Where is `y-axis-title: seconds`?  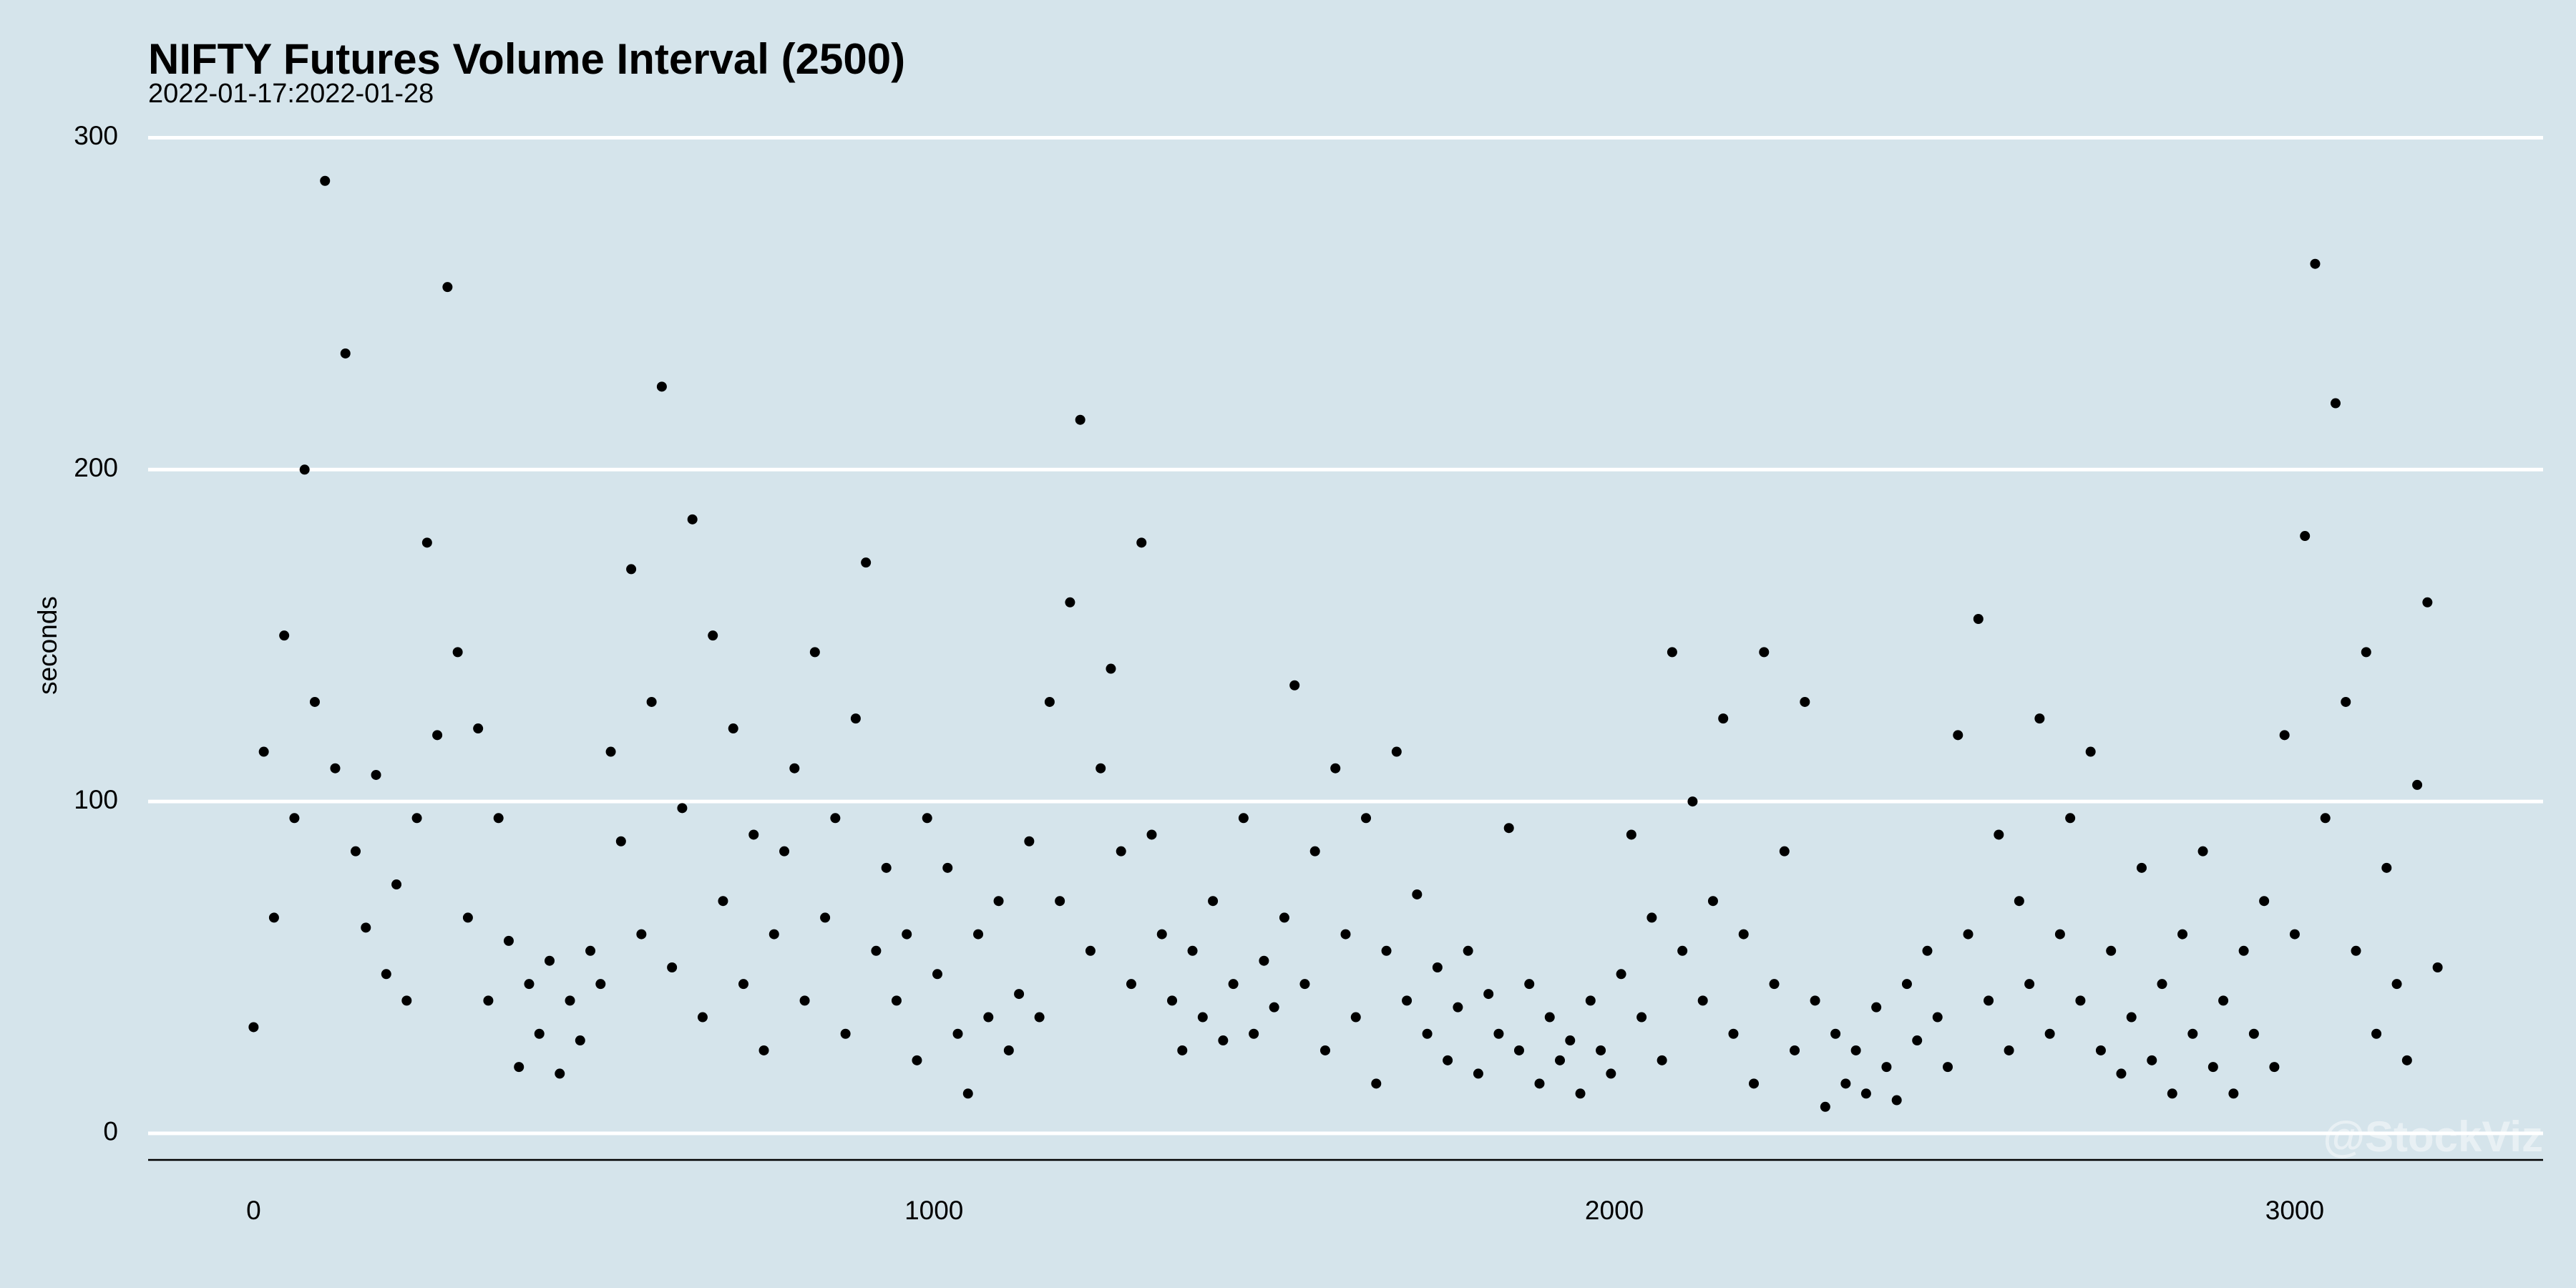
y-axis-title: seconds is located at coordinates (48, 645).